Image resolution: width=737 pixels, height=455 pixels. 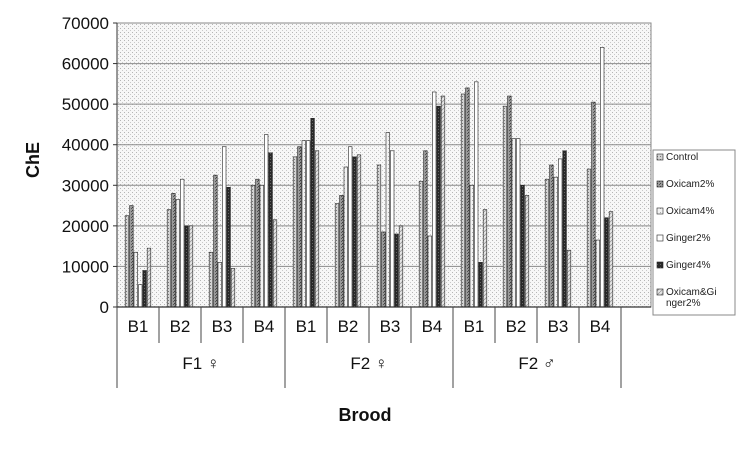 I want to click on y-axis-title: ChE, so click(x=33, y=160).